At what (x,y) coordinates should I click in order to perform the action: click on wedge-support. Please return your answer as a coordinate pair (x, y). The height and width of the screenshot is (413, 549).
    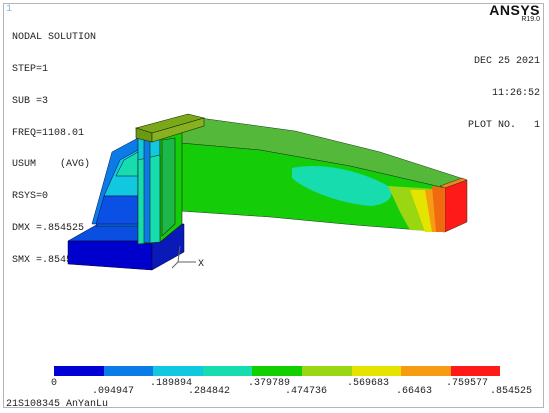
    Looking at the image, I should click on (115, 181).